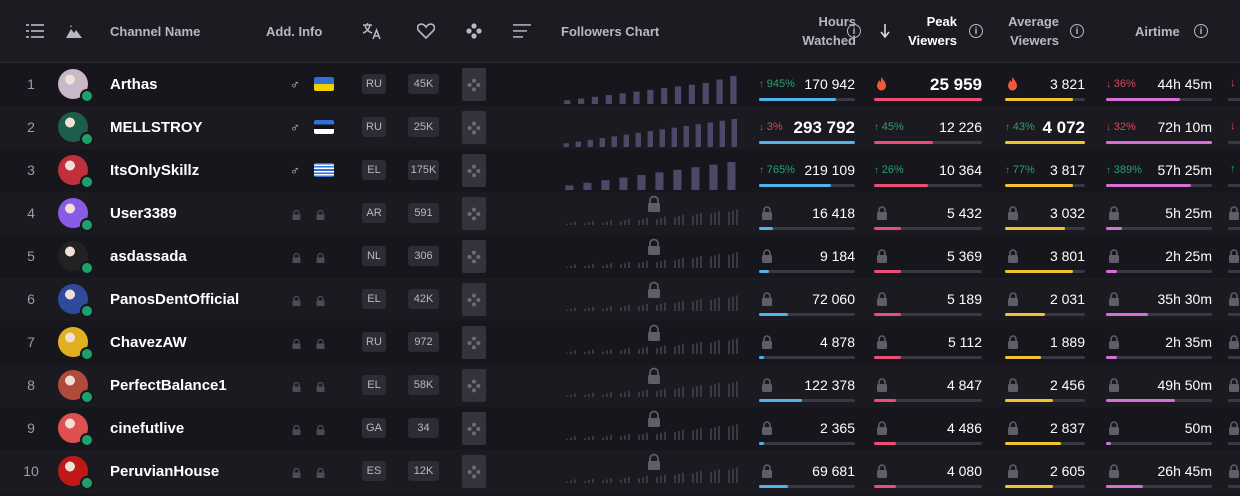 The height and width of the screenshot is (496, 1240). I want to click on next-column-edge: ↓, so click(1234, 84).